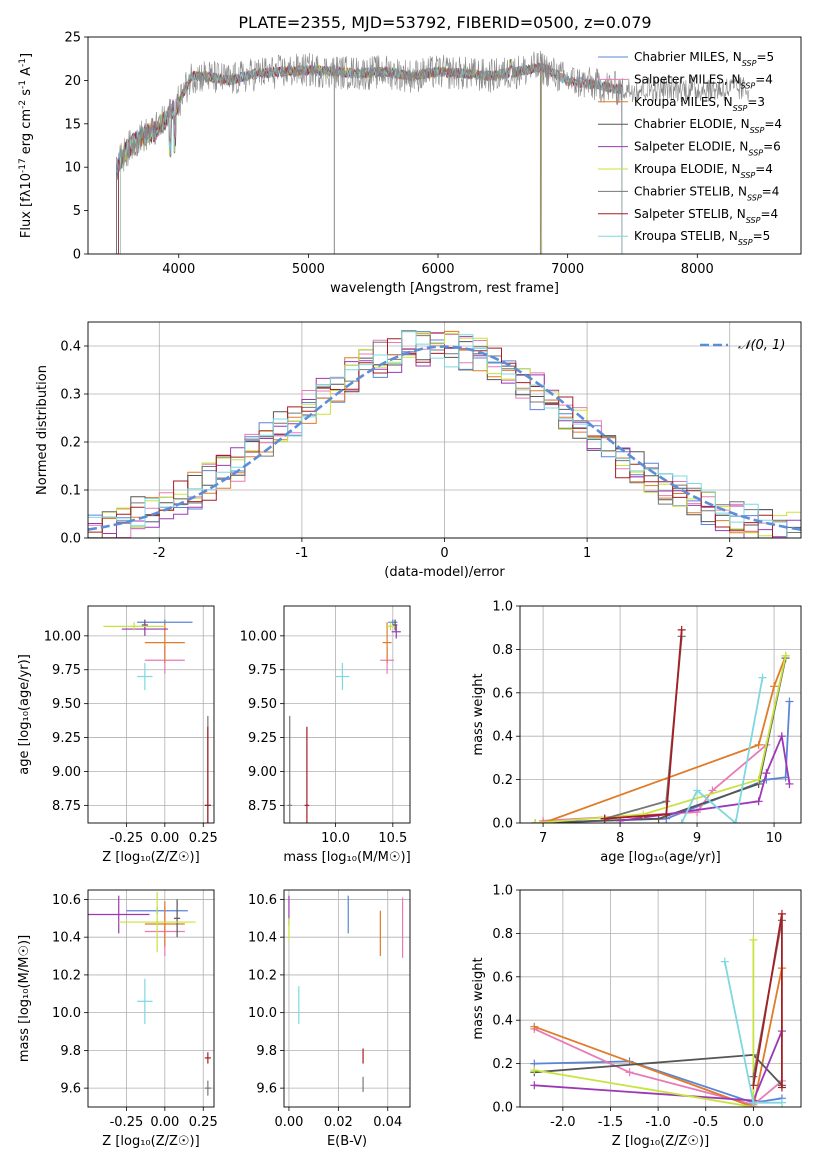 The width and height of the screenshot is (819, 1170). What do you see at coordinates (686, 236) in the screenshot?
I see `legend-text: Kroupa STELIB, N` at bounding box center [686, 236].